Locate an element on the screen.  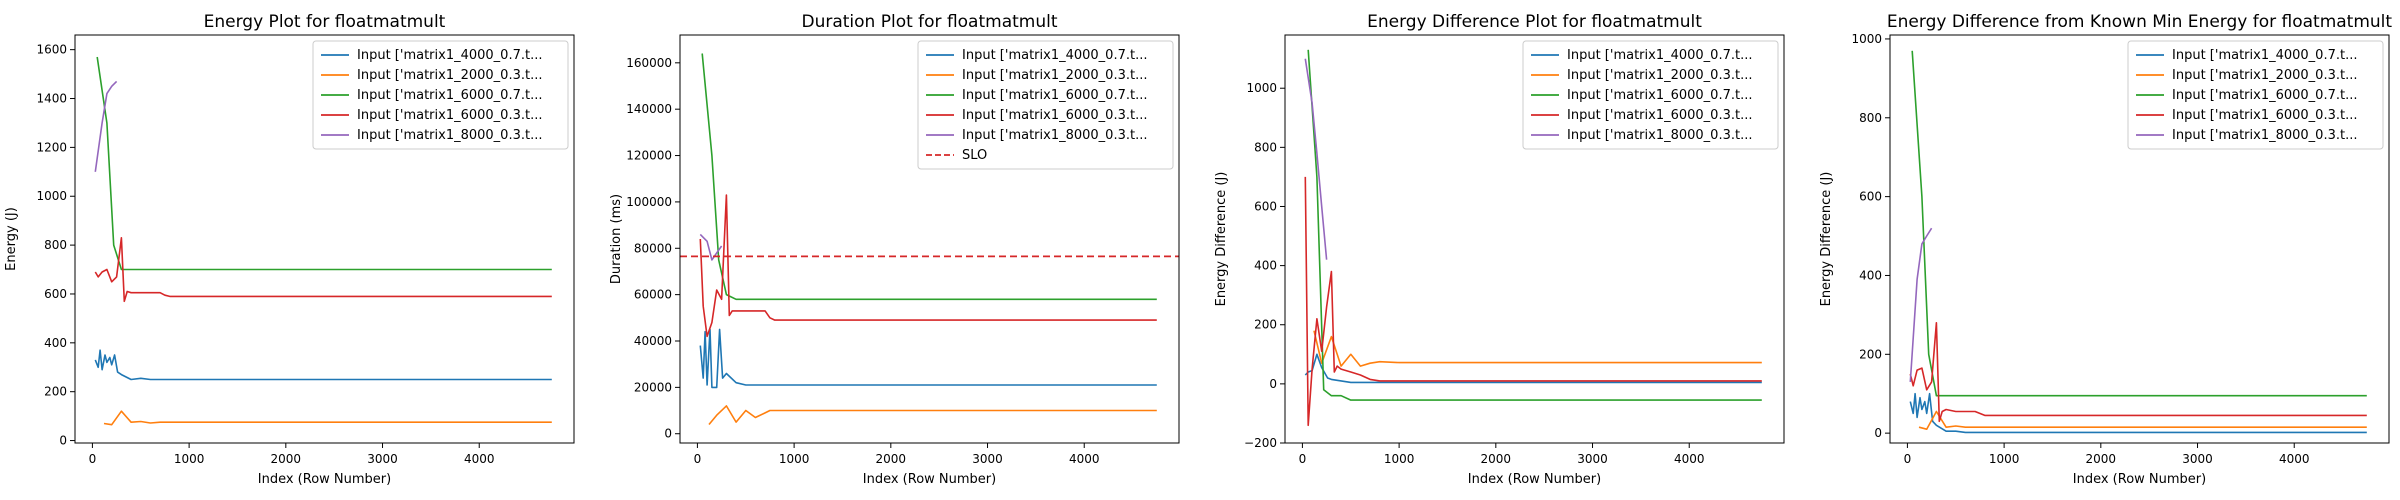
y-tick-label: 1600 is located at coordinates (51, 50).